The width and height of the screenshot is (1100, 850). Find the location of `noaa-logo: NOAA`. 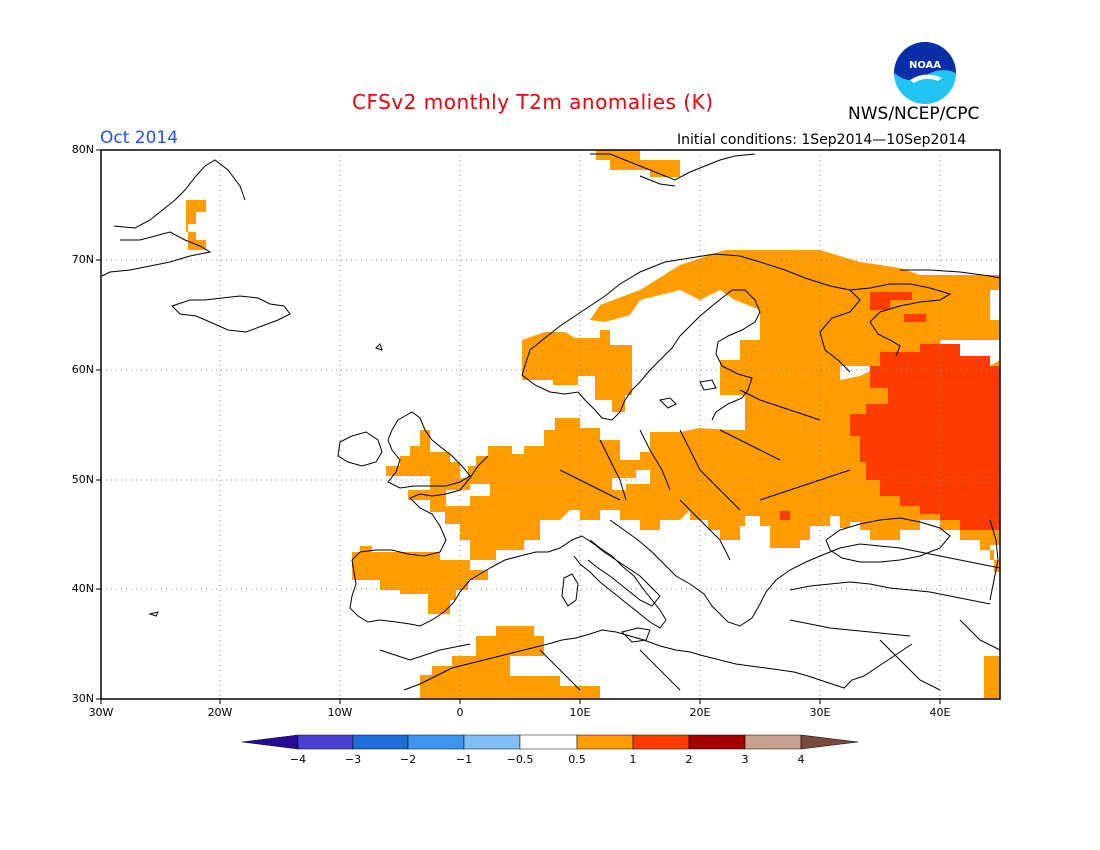

noaa-logo: NOAA is located at coordinates (925, 73).